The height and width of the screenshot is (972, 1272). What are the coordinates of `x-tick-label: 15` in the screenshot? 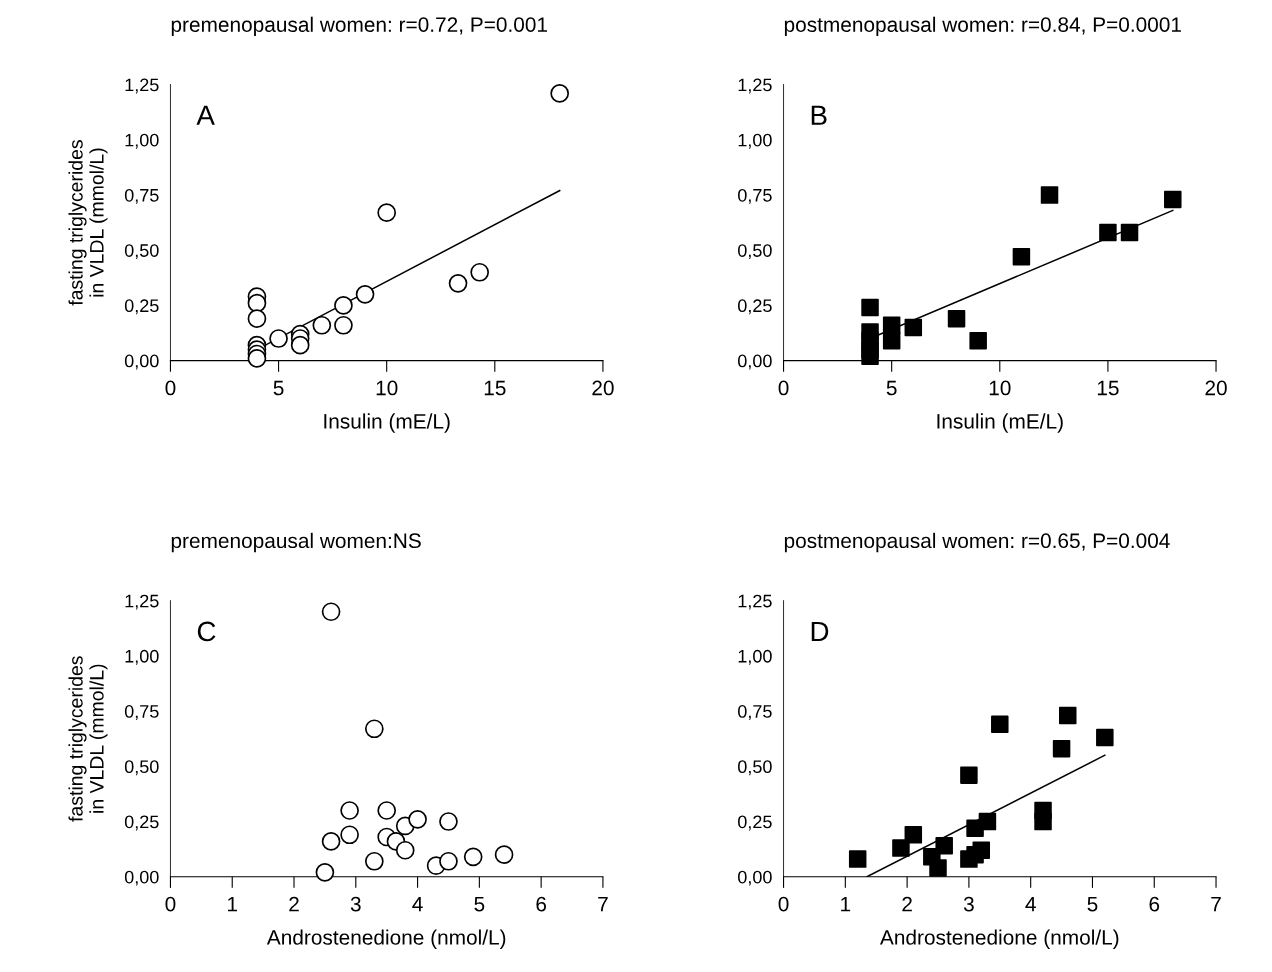 It's located at (495, 388).